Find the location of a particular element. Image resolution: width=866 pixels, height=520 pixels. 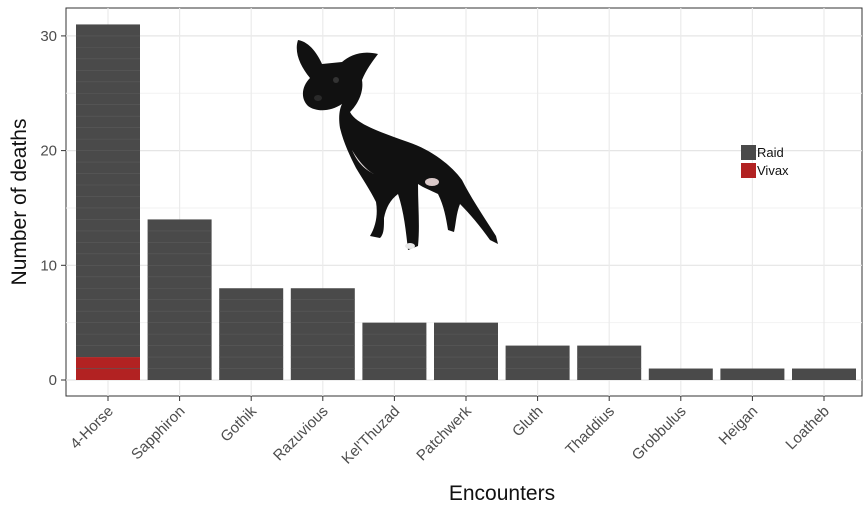

y-tick-label: 0 is located at coordinates (53, 380).